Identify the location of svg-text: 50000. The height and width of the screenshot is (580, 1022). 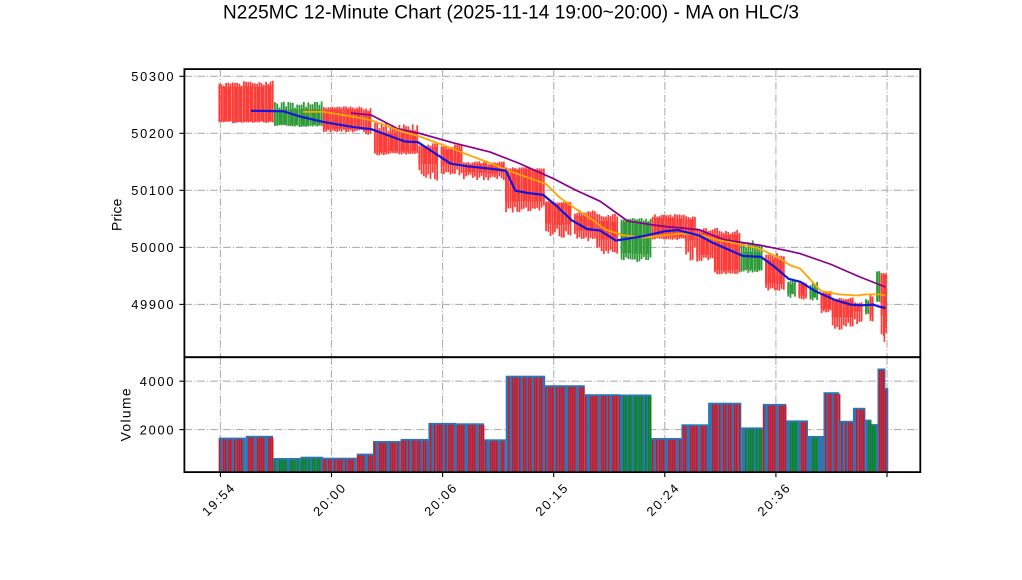
(152, 247).